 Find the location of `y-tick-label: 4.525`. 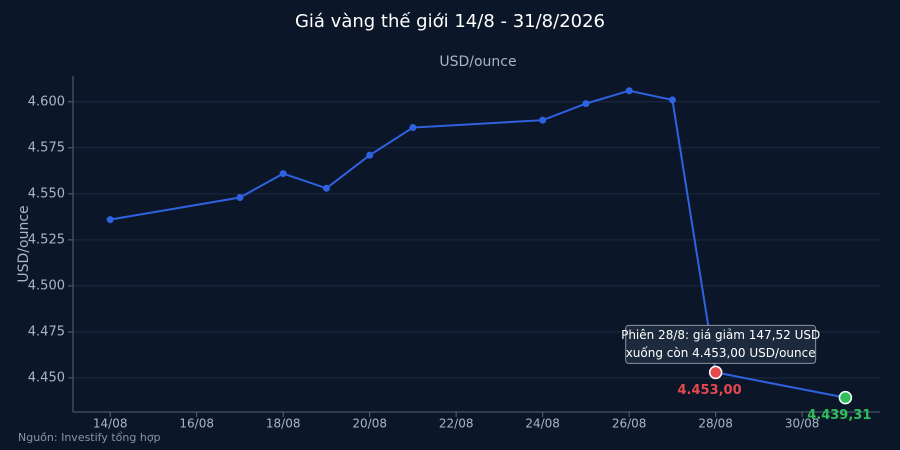

y-tick-label: 4.525 is located at coordinates (46, 239).